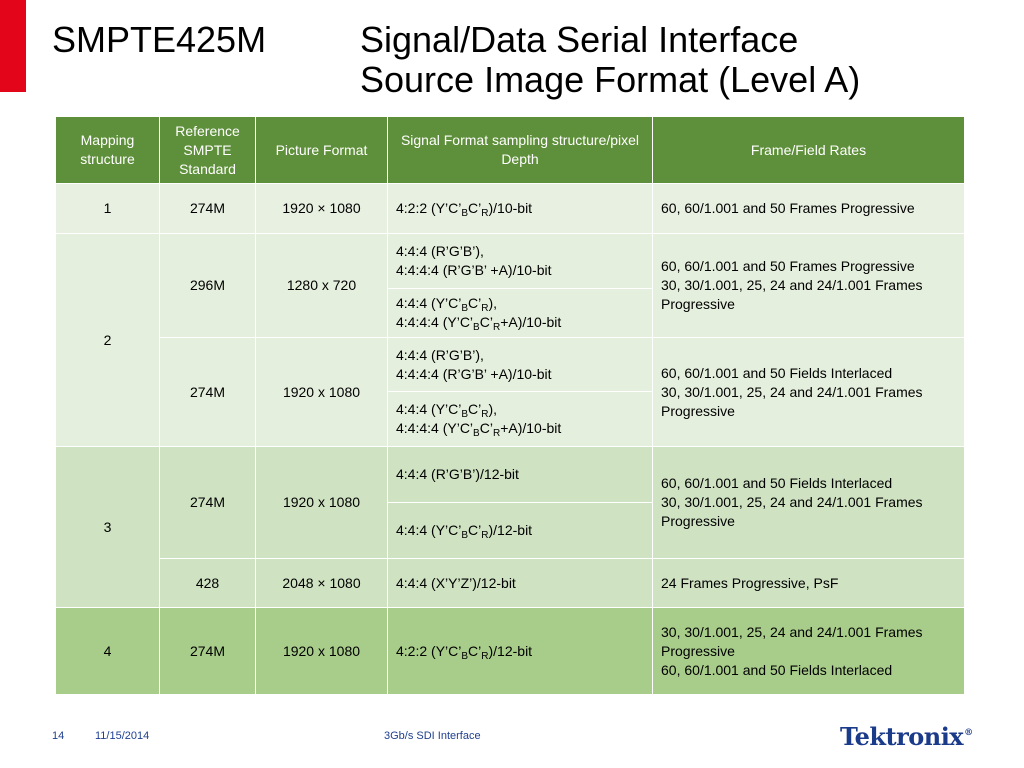 The image size is (1024, 768). I want to click on format-cell: 4:4:4 (R’G’B’)/12-bit, so click(520, 474).